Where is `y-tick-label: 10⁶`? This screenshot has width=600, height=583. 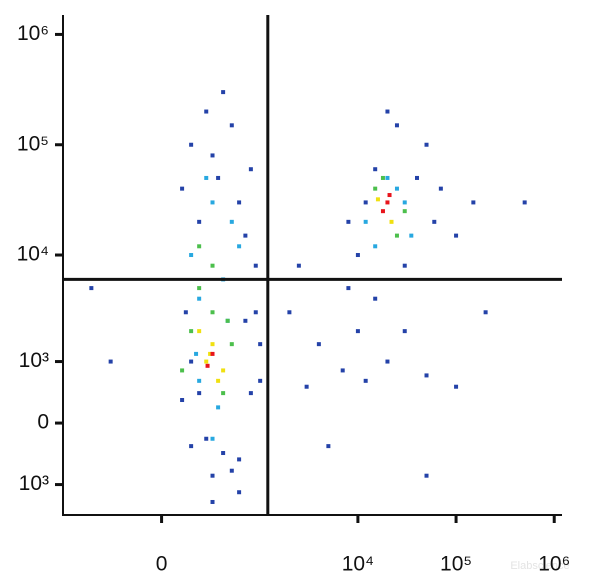
y-tick-label: 10⁶ is located at coordinates (33, 33).